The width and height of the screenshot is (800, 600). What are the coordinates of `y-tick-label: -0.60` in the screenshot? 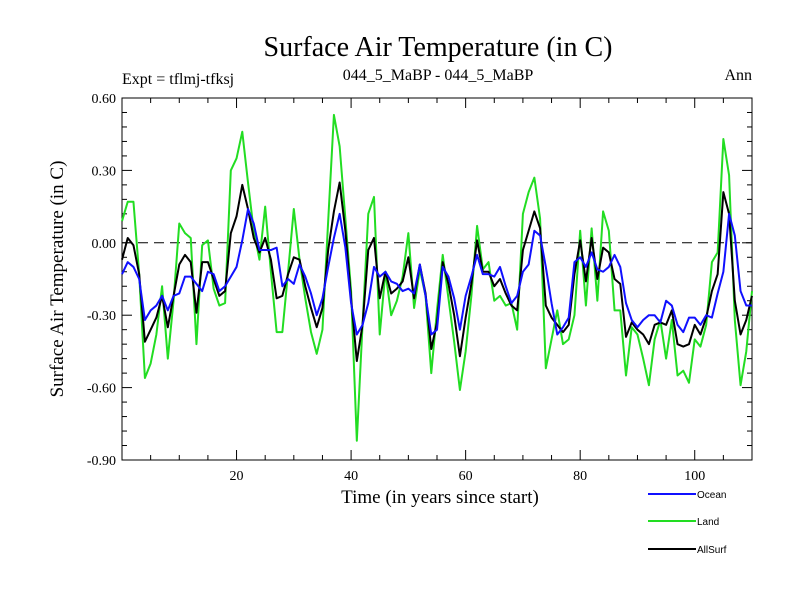 It's located at (101, 389).